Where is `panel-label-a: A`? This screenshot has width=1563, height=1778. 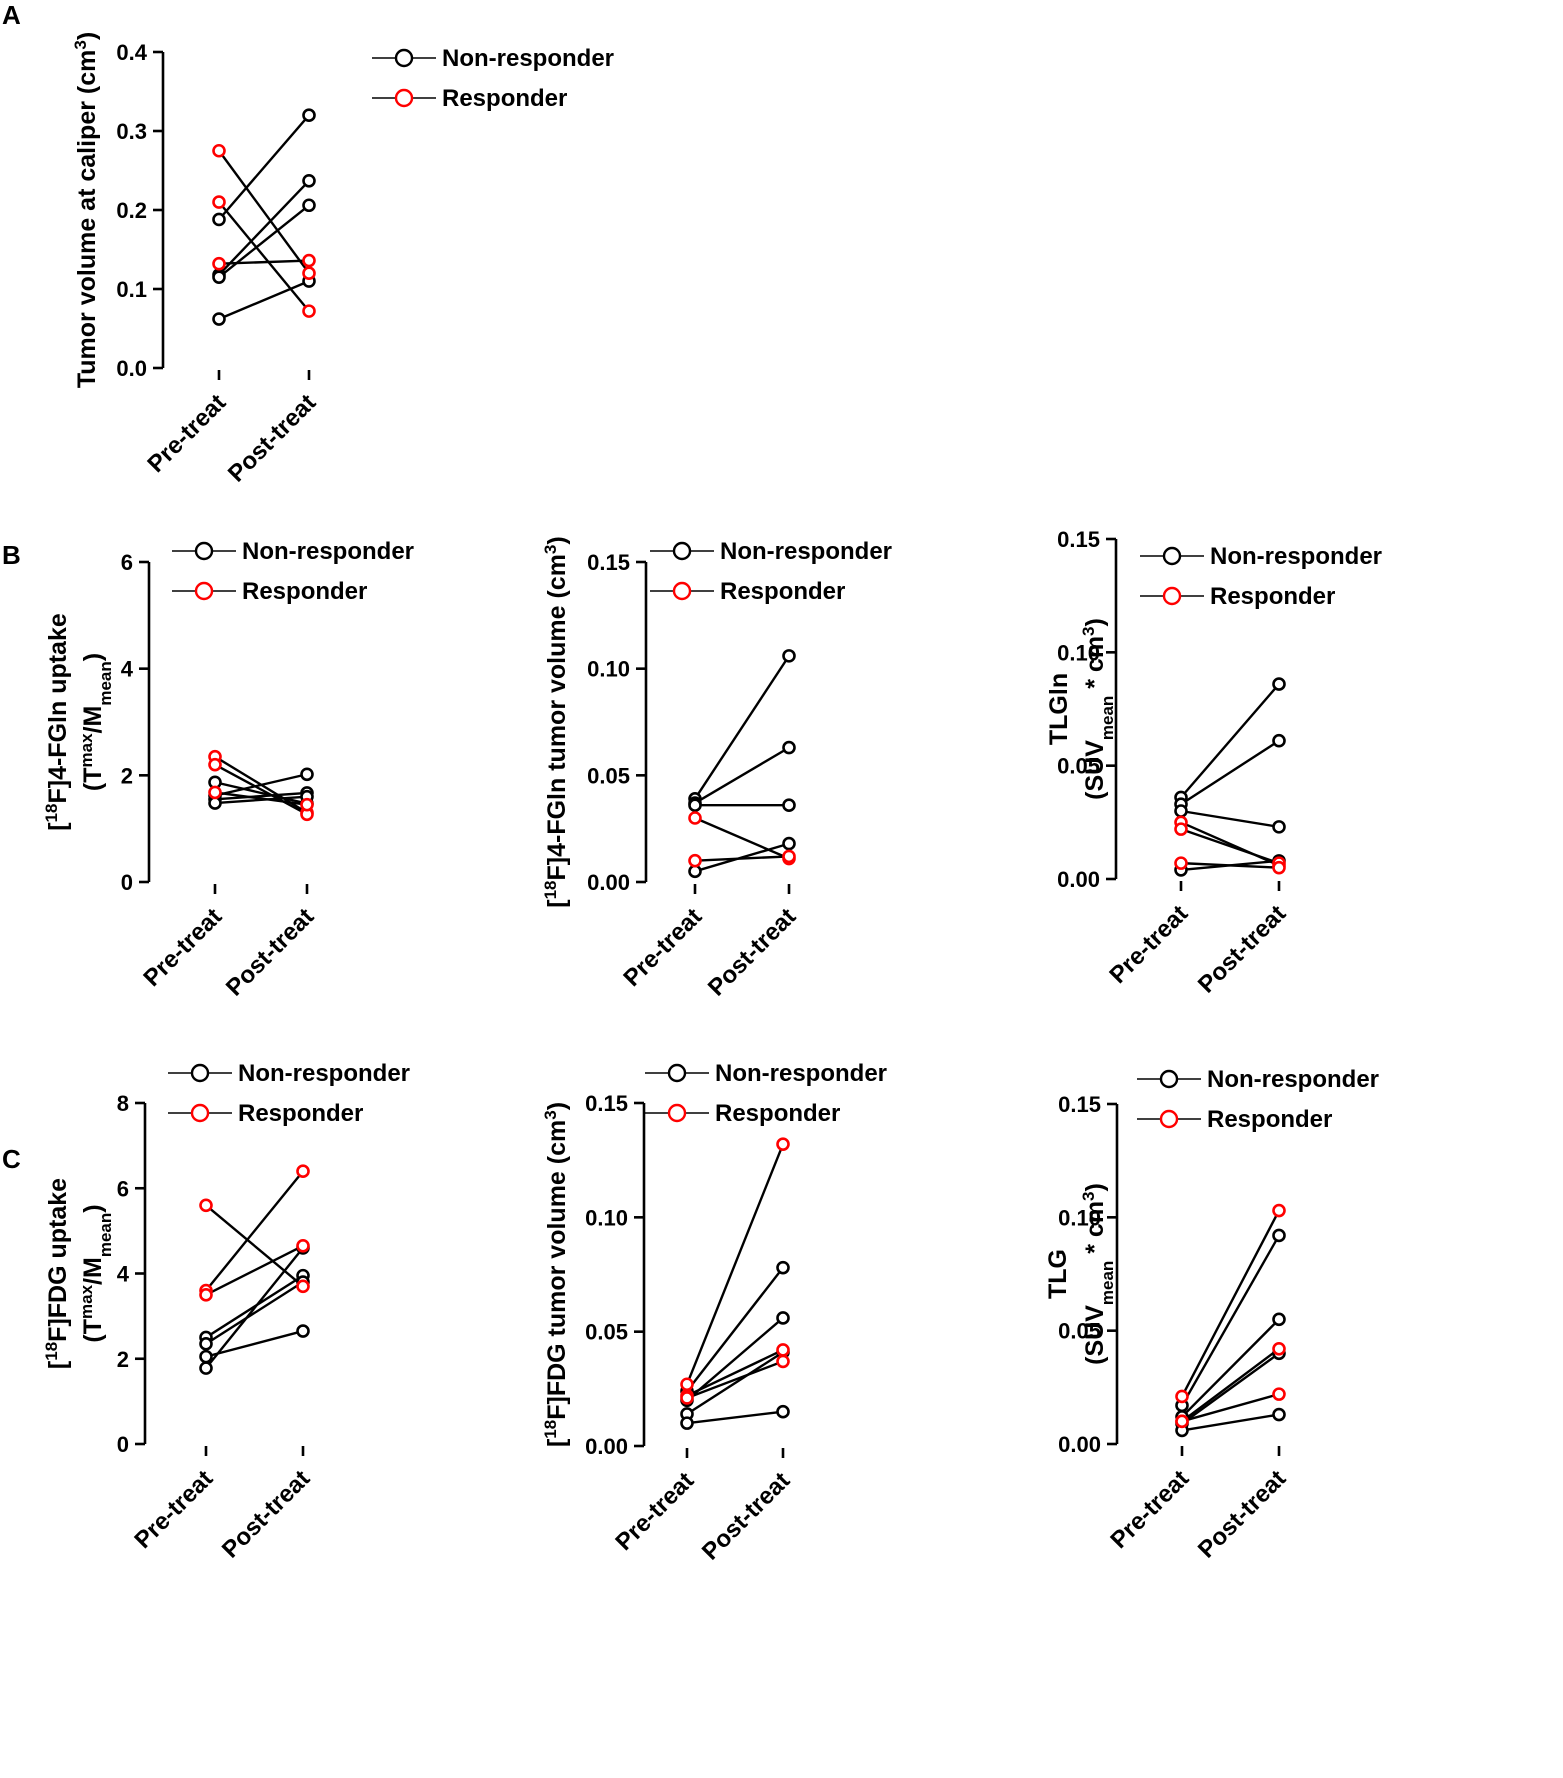 panel-label-a: A is located at coordinates (11, 15).